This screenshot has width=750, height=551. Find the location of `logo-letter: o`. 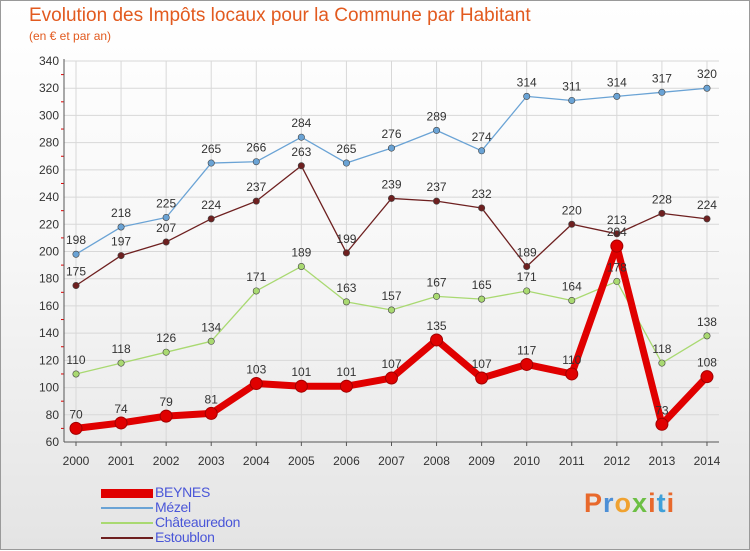

logo-letter: o is located at coordinates (623, 503).